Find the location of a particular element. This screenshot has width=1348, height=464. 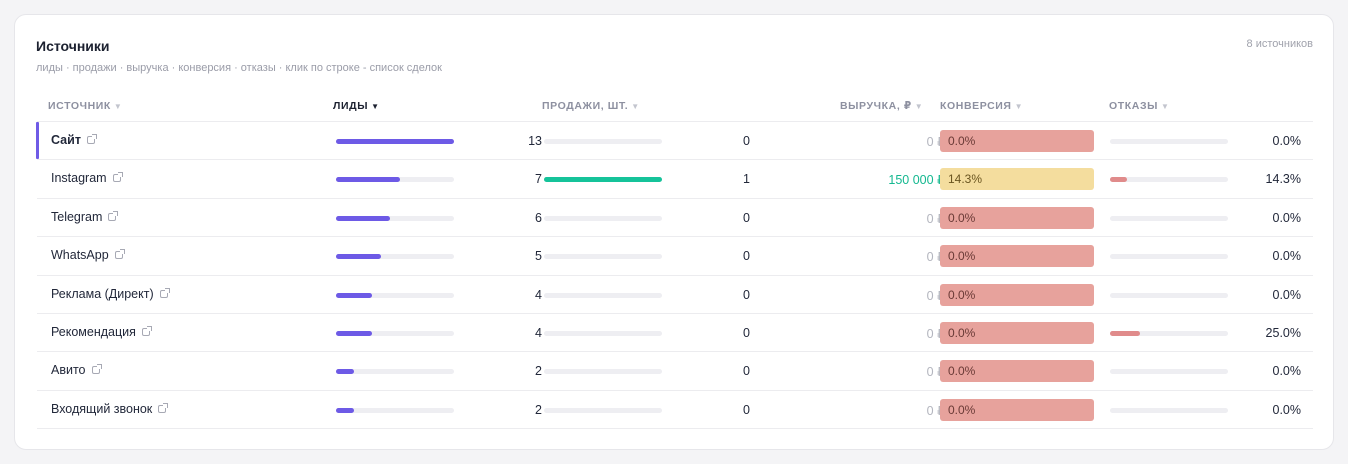

source-name: Рекомендация is located at coordinates (101, 332).